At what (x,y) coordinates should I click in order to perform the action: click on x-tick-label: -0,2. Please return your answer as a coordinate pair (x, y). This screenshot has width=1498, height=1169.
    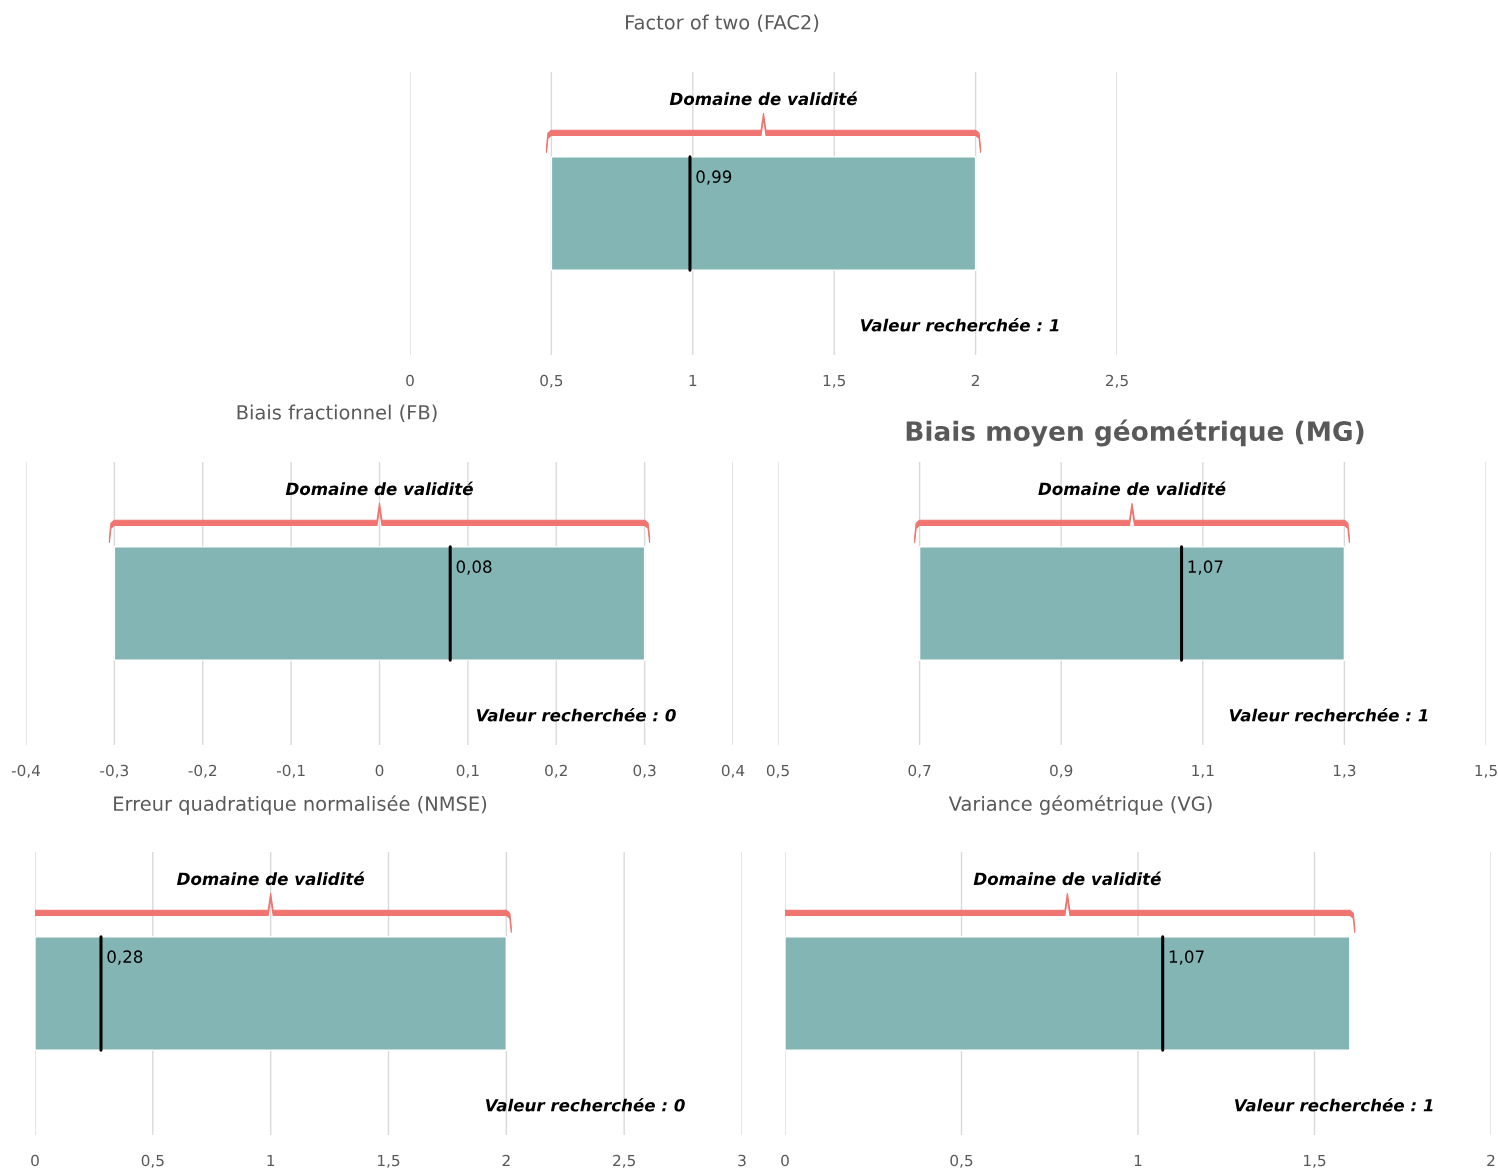
    Looking at the image, I should click on (202, 771).